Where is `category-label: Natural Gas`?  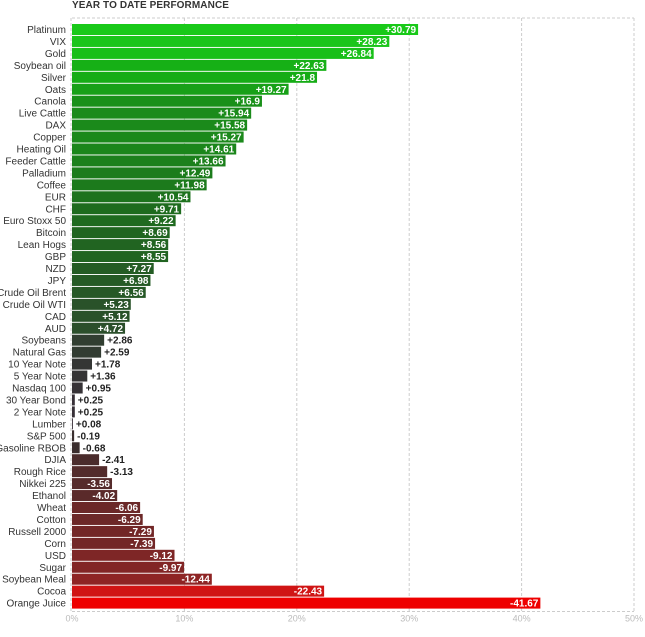
category-label: Natural Gas is located at coordinates (39, 353).